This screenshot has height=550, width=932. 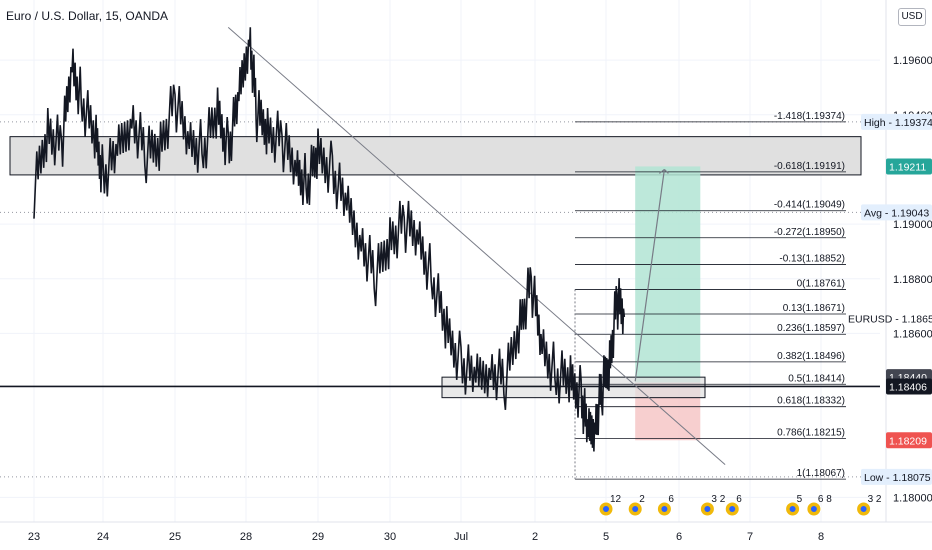 What do you see at coordinates (668, 274) in the screenshot?
I see `target-zone` at bounding box center [668, 274].